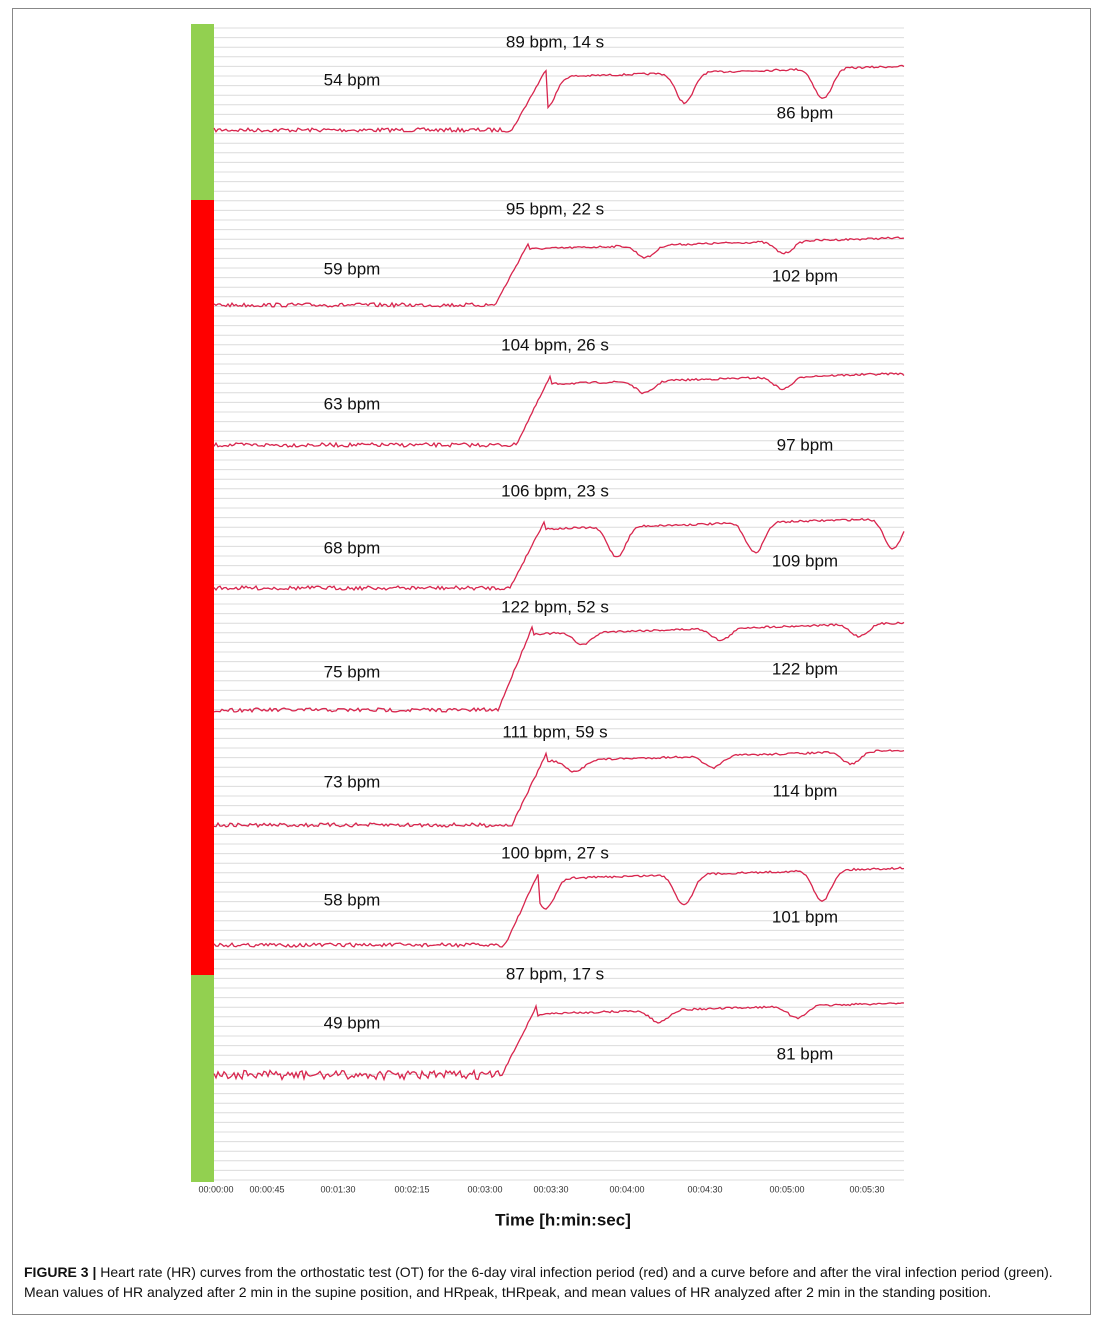  Describe the element at coordinates (337, 1189) in the screenshot. I see `x-tick-label: 00:01:30` at that location.